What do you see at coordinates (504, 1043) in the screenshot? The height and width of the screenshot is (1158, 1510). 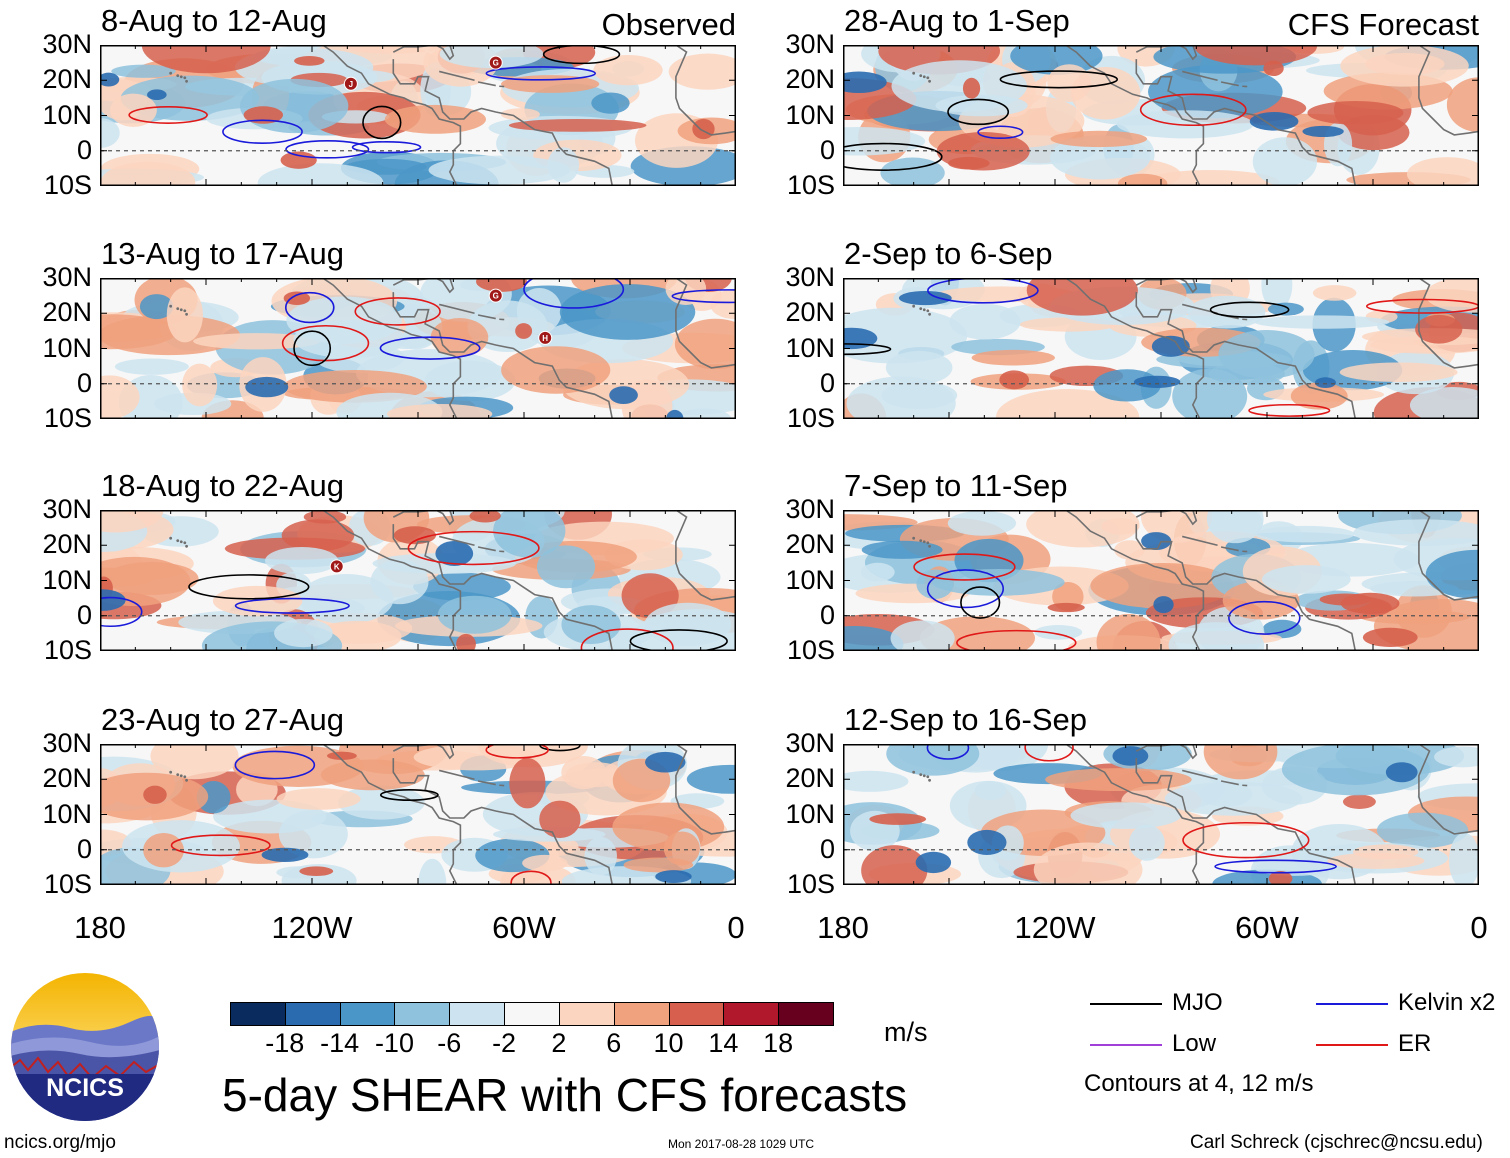 I see `colorbar-tick-label: -2` at bounding box center [504, 1043].